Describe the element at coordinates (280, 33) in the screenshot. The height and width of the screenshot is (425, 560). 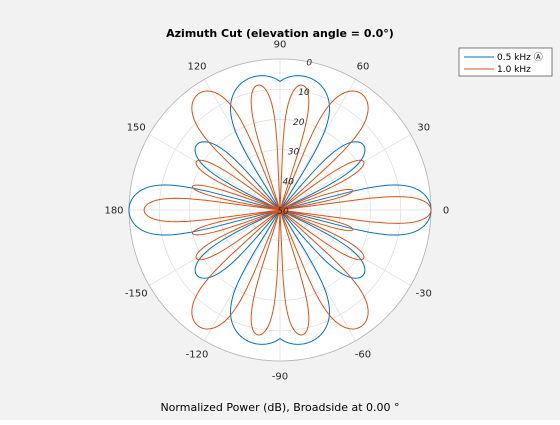
I see `chart-title: Azimuth Cut (elevation angle = 0.0°)` at that location.